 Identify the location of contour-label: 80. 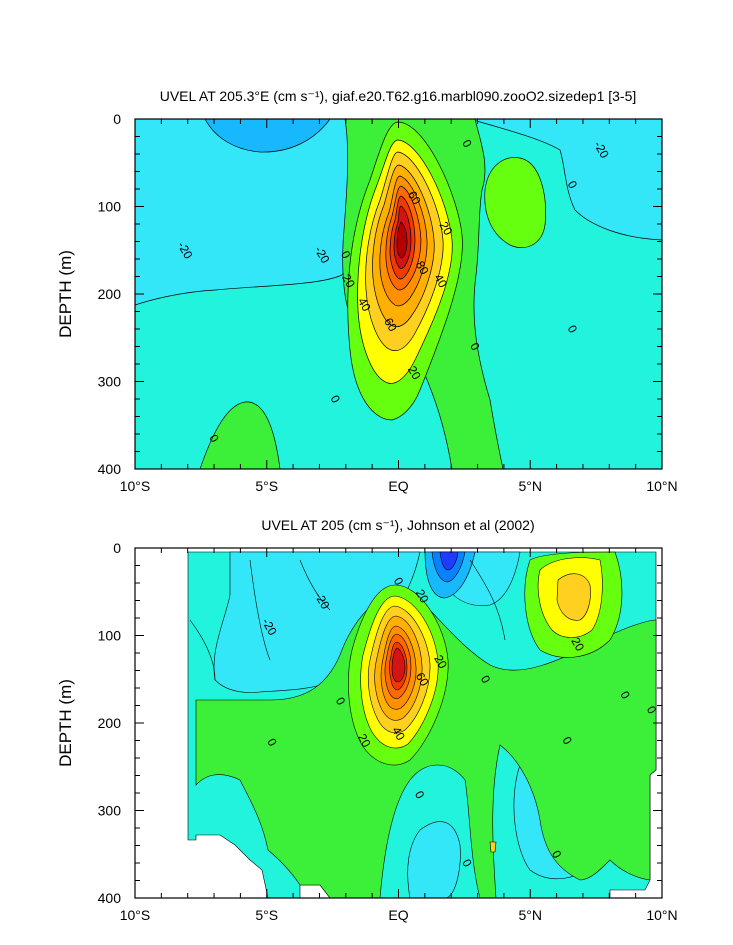
(422, 267).